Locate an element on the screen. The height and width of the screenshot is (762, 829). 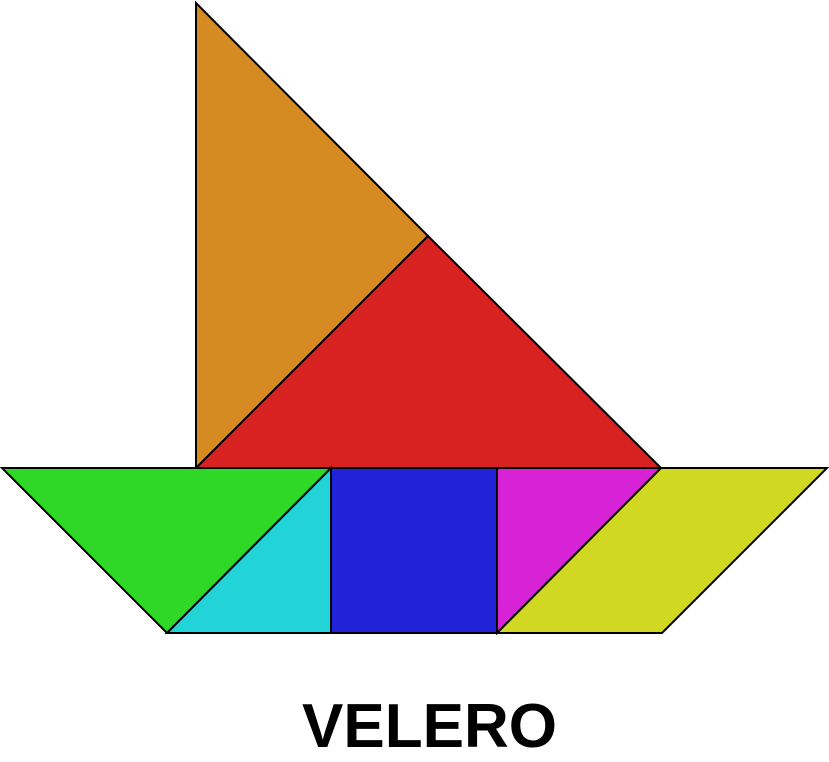
hull-blue-square is located at coordinates (414, 550).